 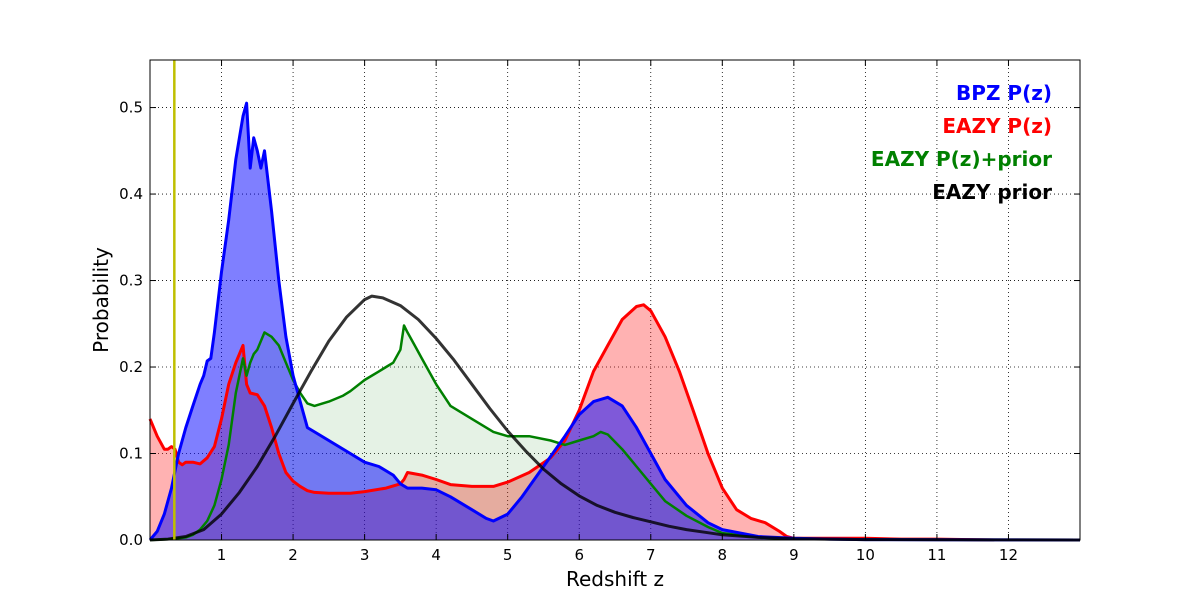 What do you see at coordinates (1004, 93) in the screenshot?
I see `legend-entry-0: BPZ P(z)` at bounding box center [1004, 93].